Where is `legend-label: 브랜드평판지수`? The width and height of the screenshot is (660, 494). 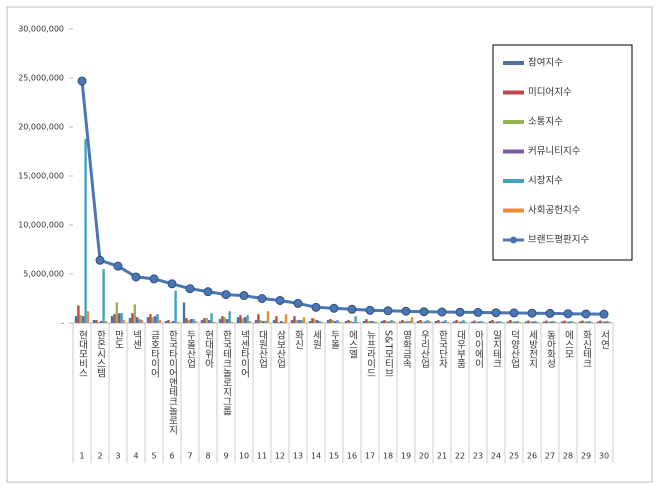
legend-label: 브랜드평판지수 is located at coordinates (558, 240).